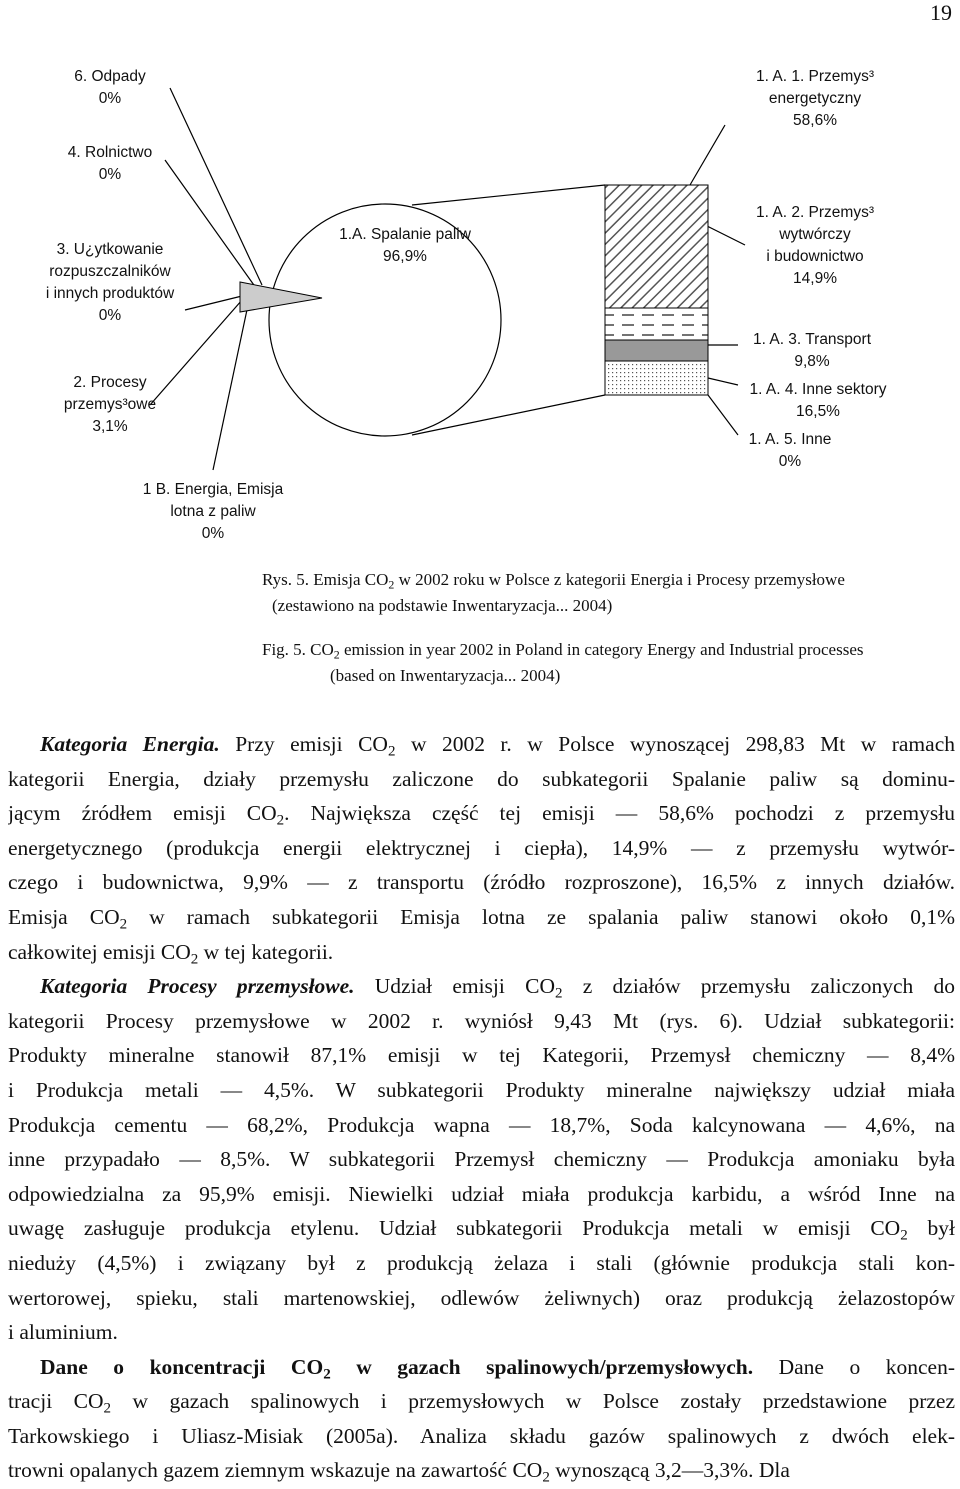  I want to click on label-line: 9,8%, so click(812, 361).